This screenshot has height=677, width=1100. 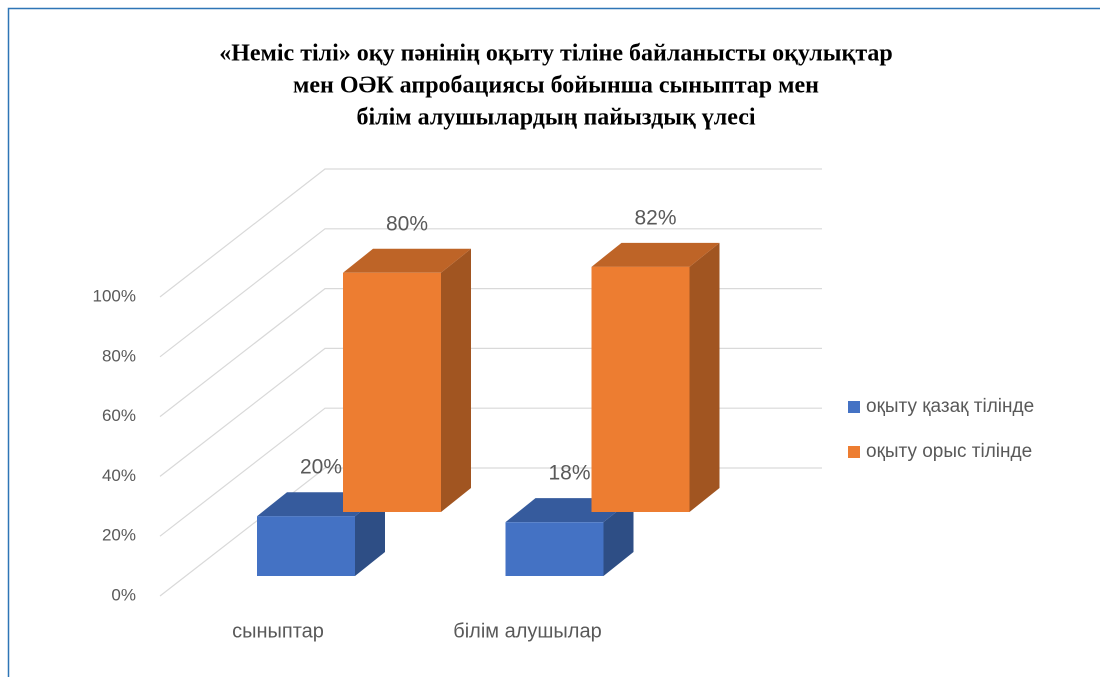 What do you see at coordinates (123, 594) in the screenshot?
I see `y-tick-label: 0%` at bounding box center [123, 594].